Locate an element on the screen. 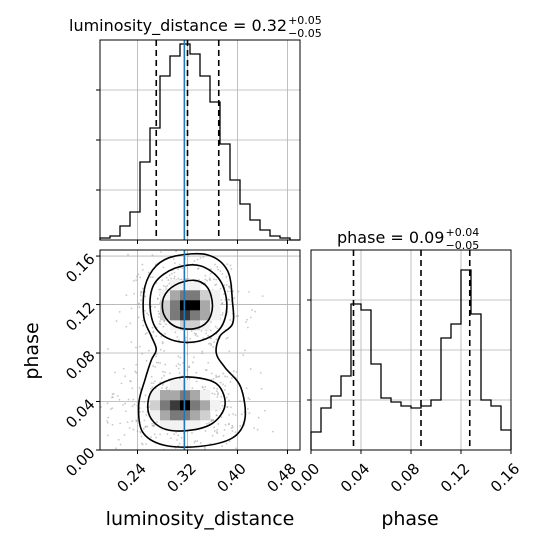 The image size is (550, 550). histogram-step is located at coordinates (411, 359).